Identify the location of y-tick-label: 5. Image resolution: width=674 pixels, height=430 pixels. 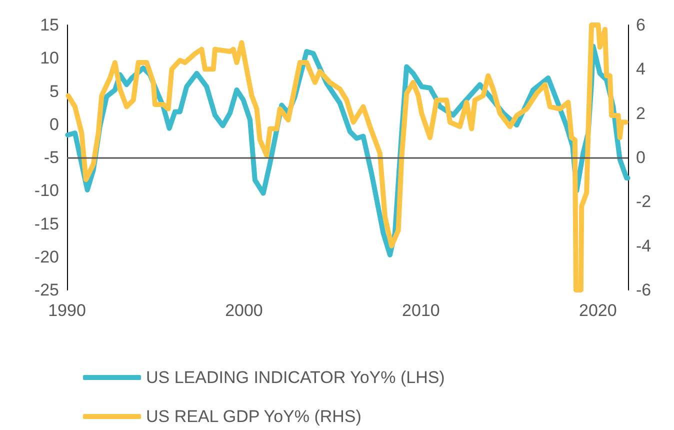
(54, 91).